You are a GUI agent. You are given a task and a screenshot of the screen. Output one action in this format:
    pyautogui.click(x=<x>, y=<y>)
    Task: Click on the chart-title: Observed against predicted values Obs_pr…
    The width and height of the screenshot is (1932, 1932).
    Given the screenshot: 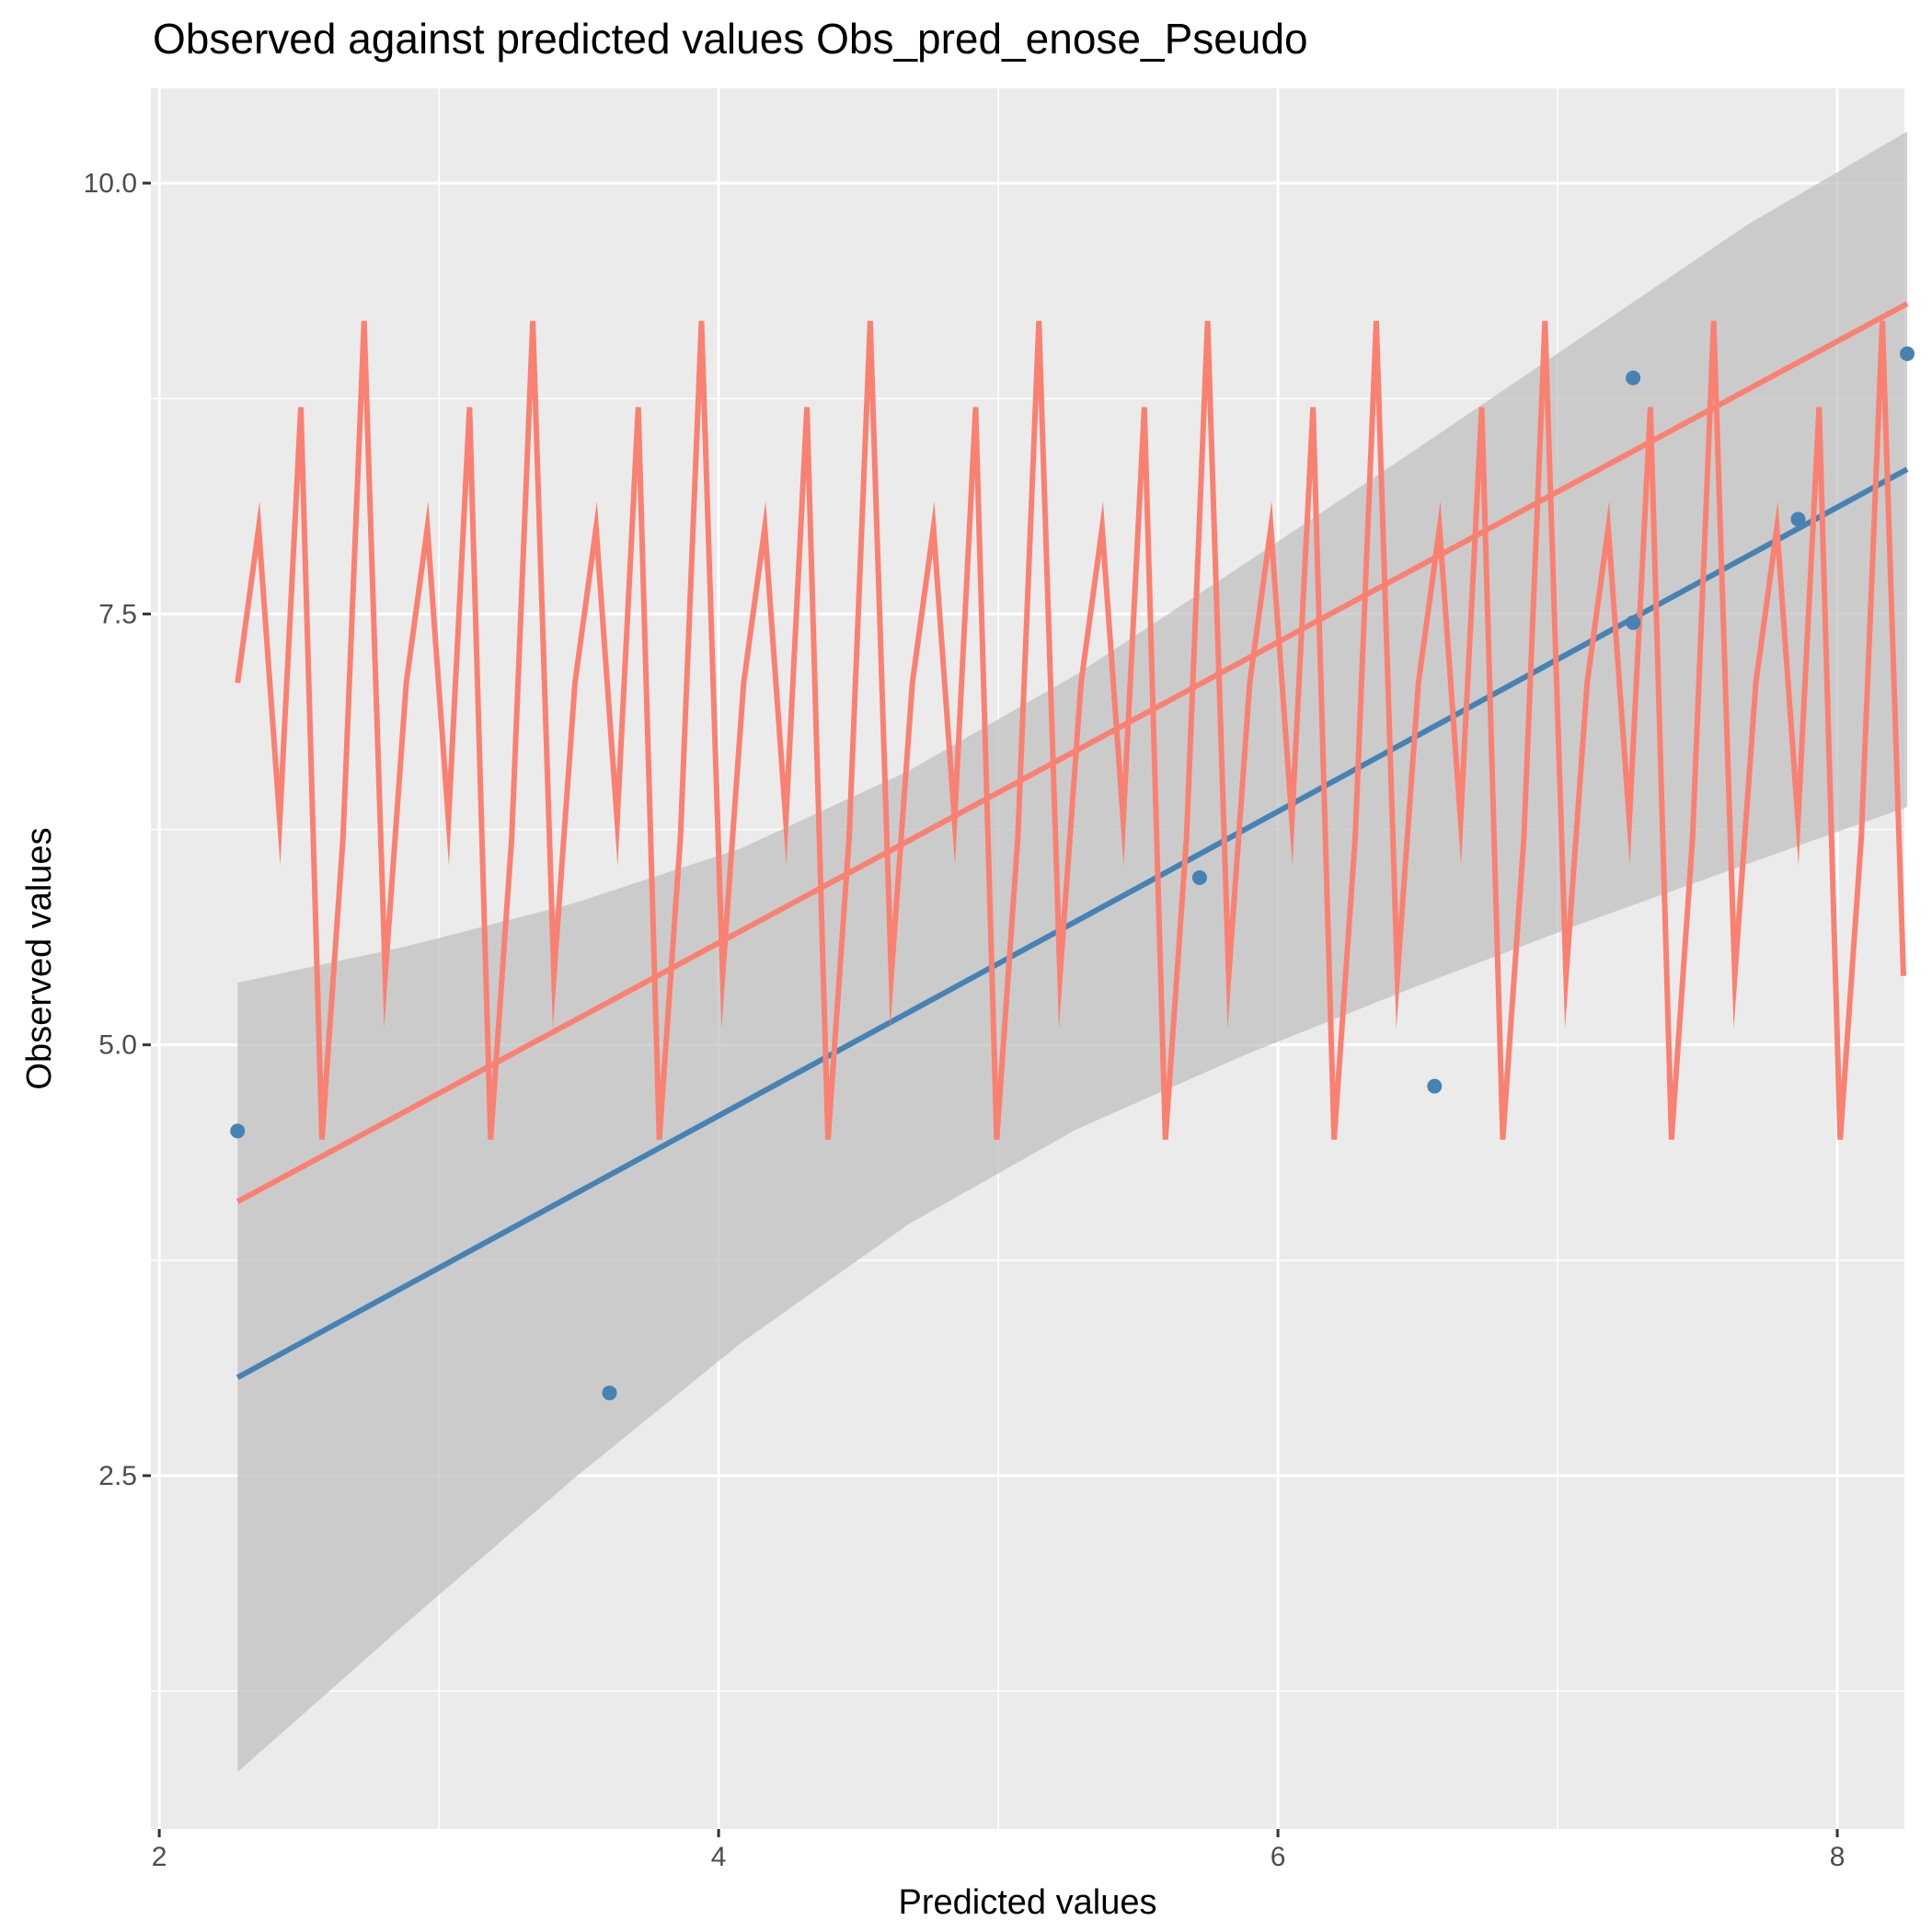 What is the action you would take?
    pyautogui.click(x=730, y=39)
    